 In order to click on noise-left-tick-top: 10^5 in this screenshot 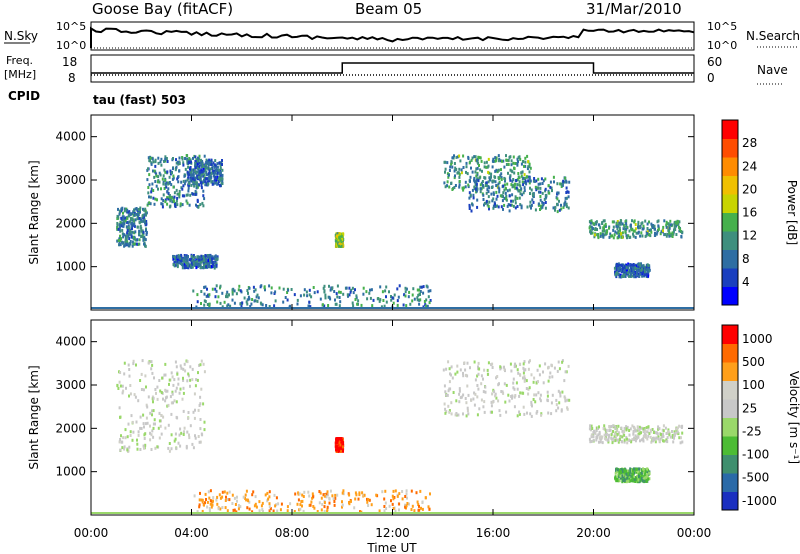, I will do `click(71, 26)`.